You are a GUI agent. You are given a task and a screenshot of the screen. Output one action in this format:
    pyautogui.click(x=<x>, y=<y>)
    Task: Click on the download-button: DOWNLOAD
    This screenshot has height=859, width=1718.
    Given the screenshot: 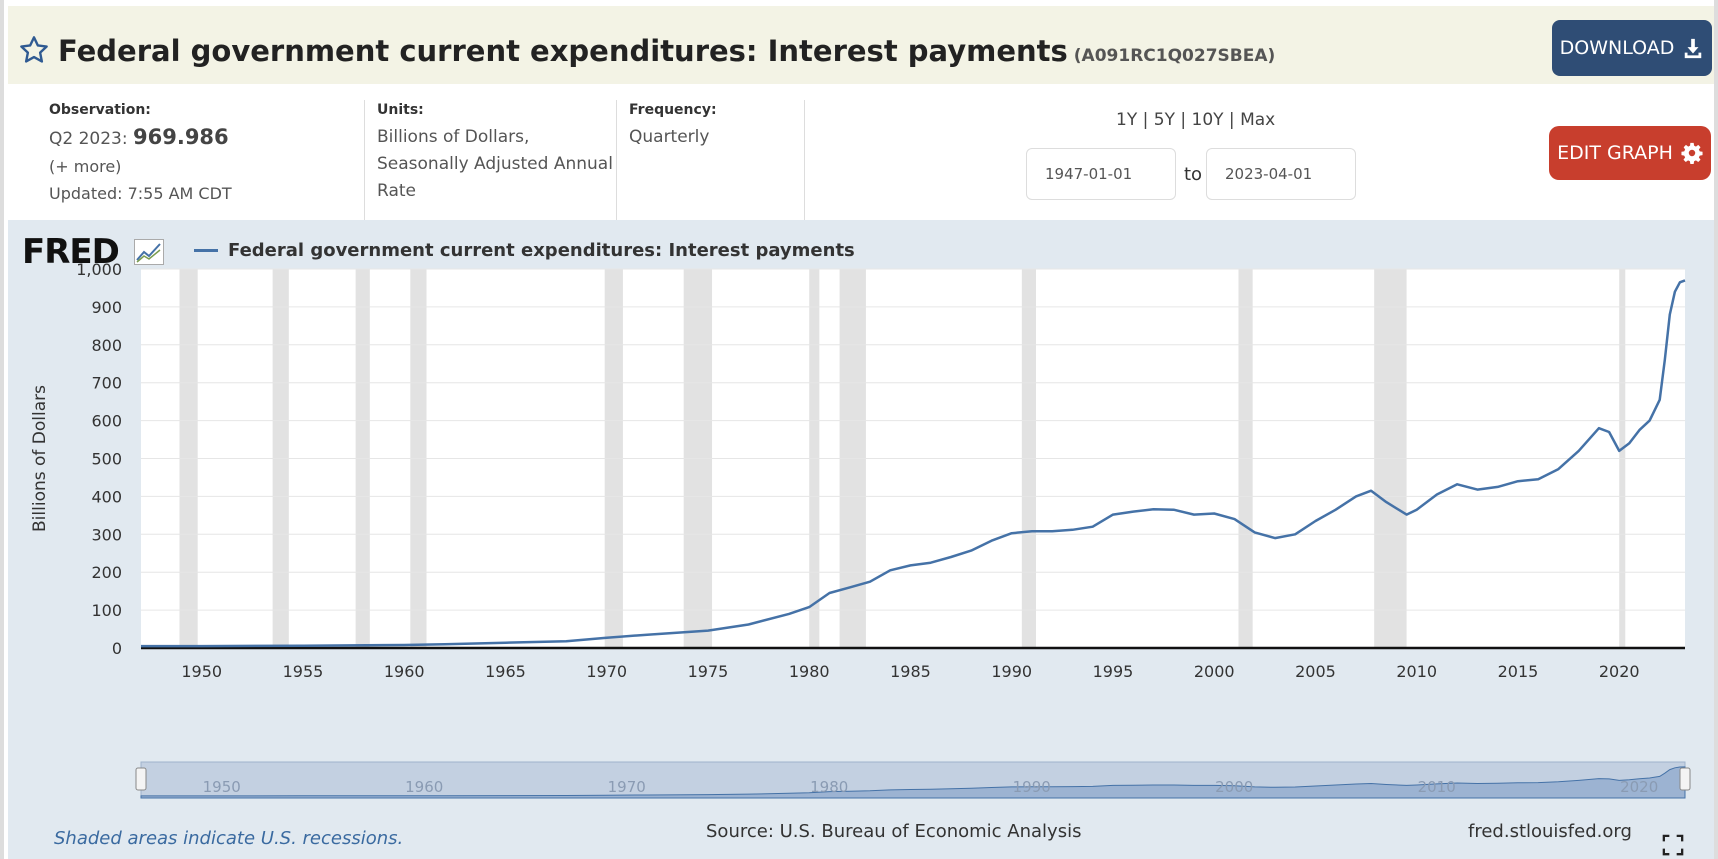 What is the action you would take?
    pyautogui.click(x=1632, y=48)
    